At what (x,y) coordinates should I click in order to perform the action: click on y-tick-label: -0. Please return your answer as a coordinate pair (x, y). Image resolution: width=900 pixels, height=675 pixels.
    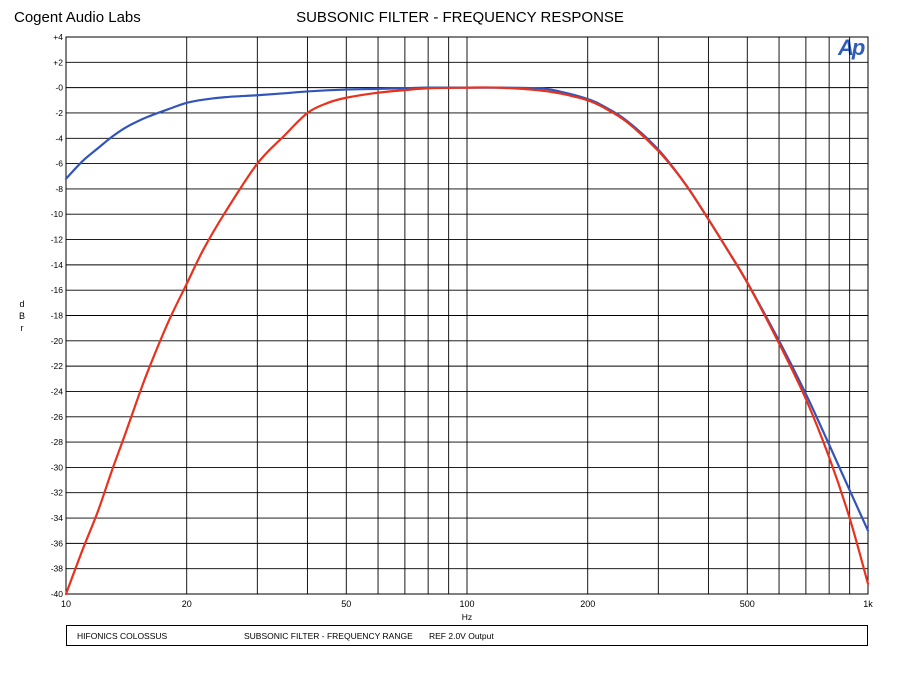
    Looking at the image, I should click on (59, 88).